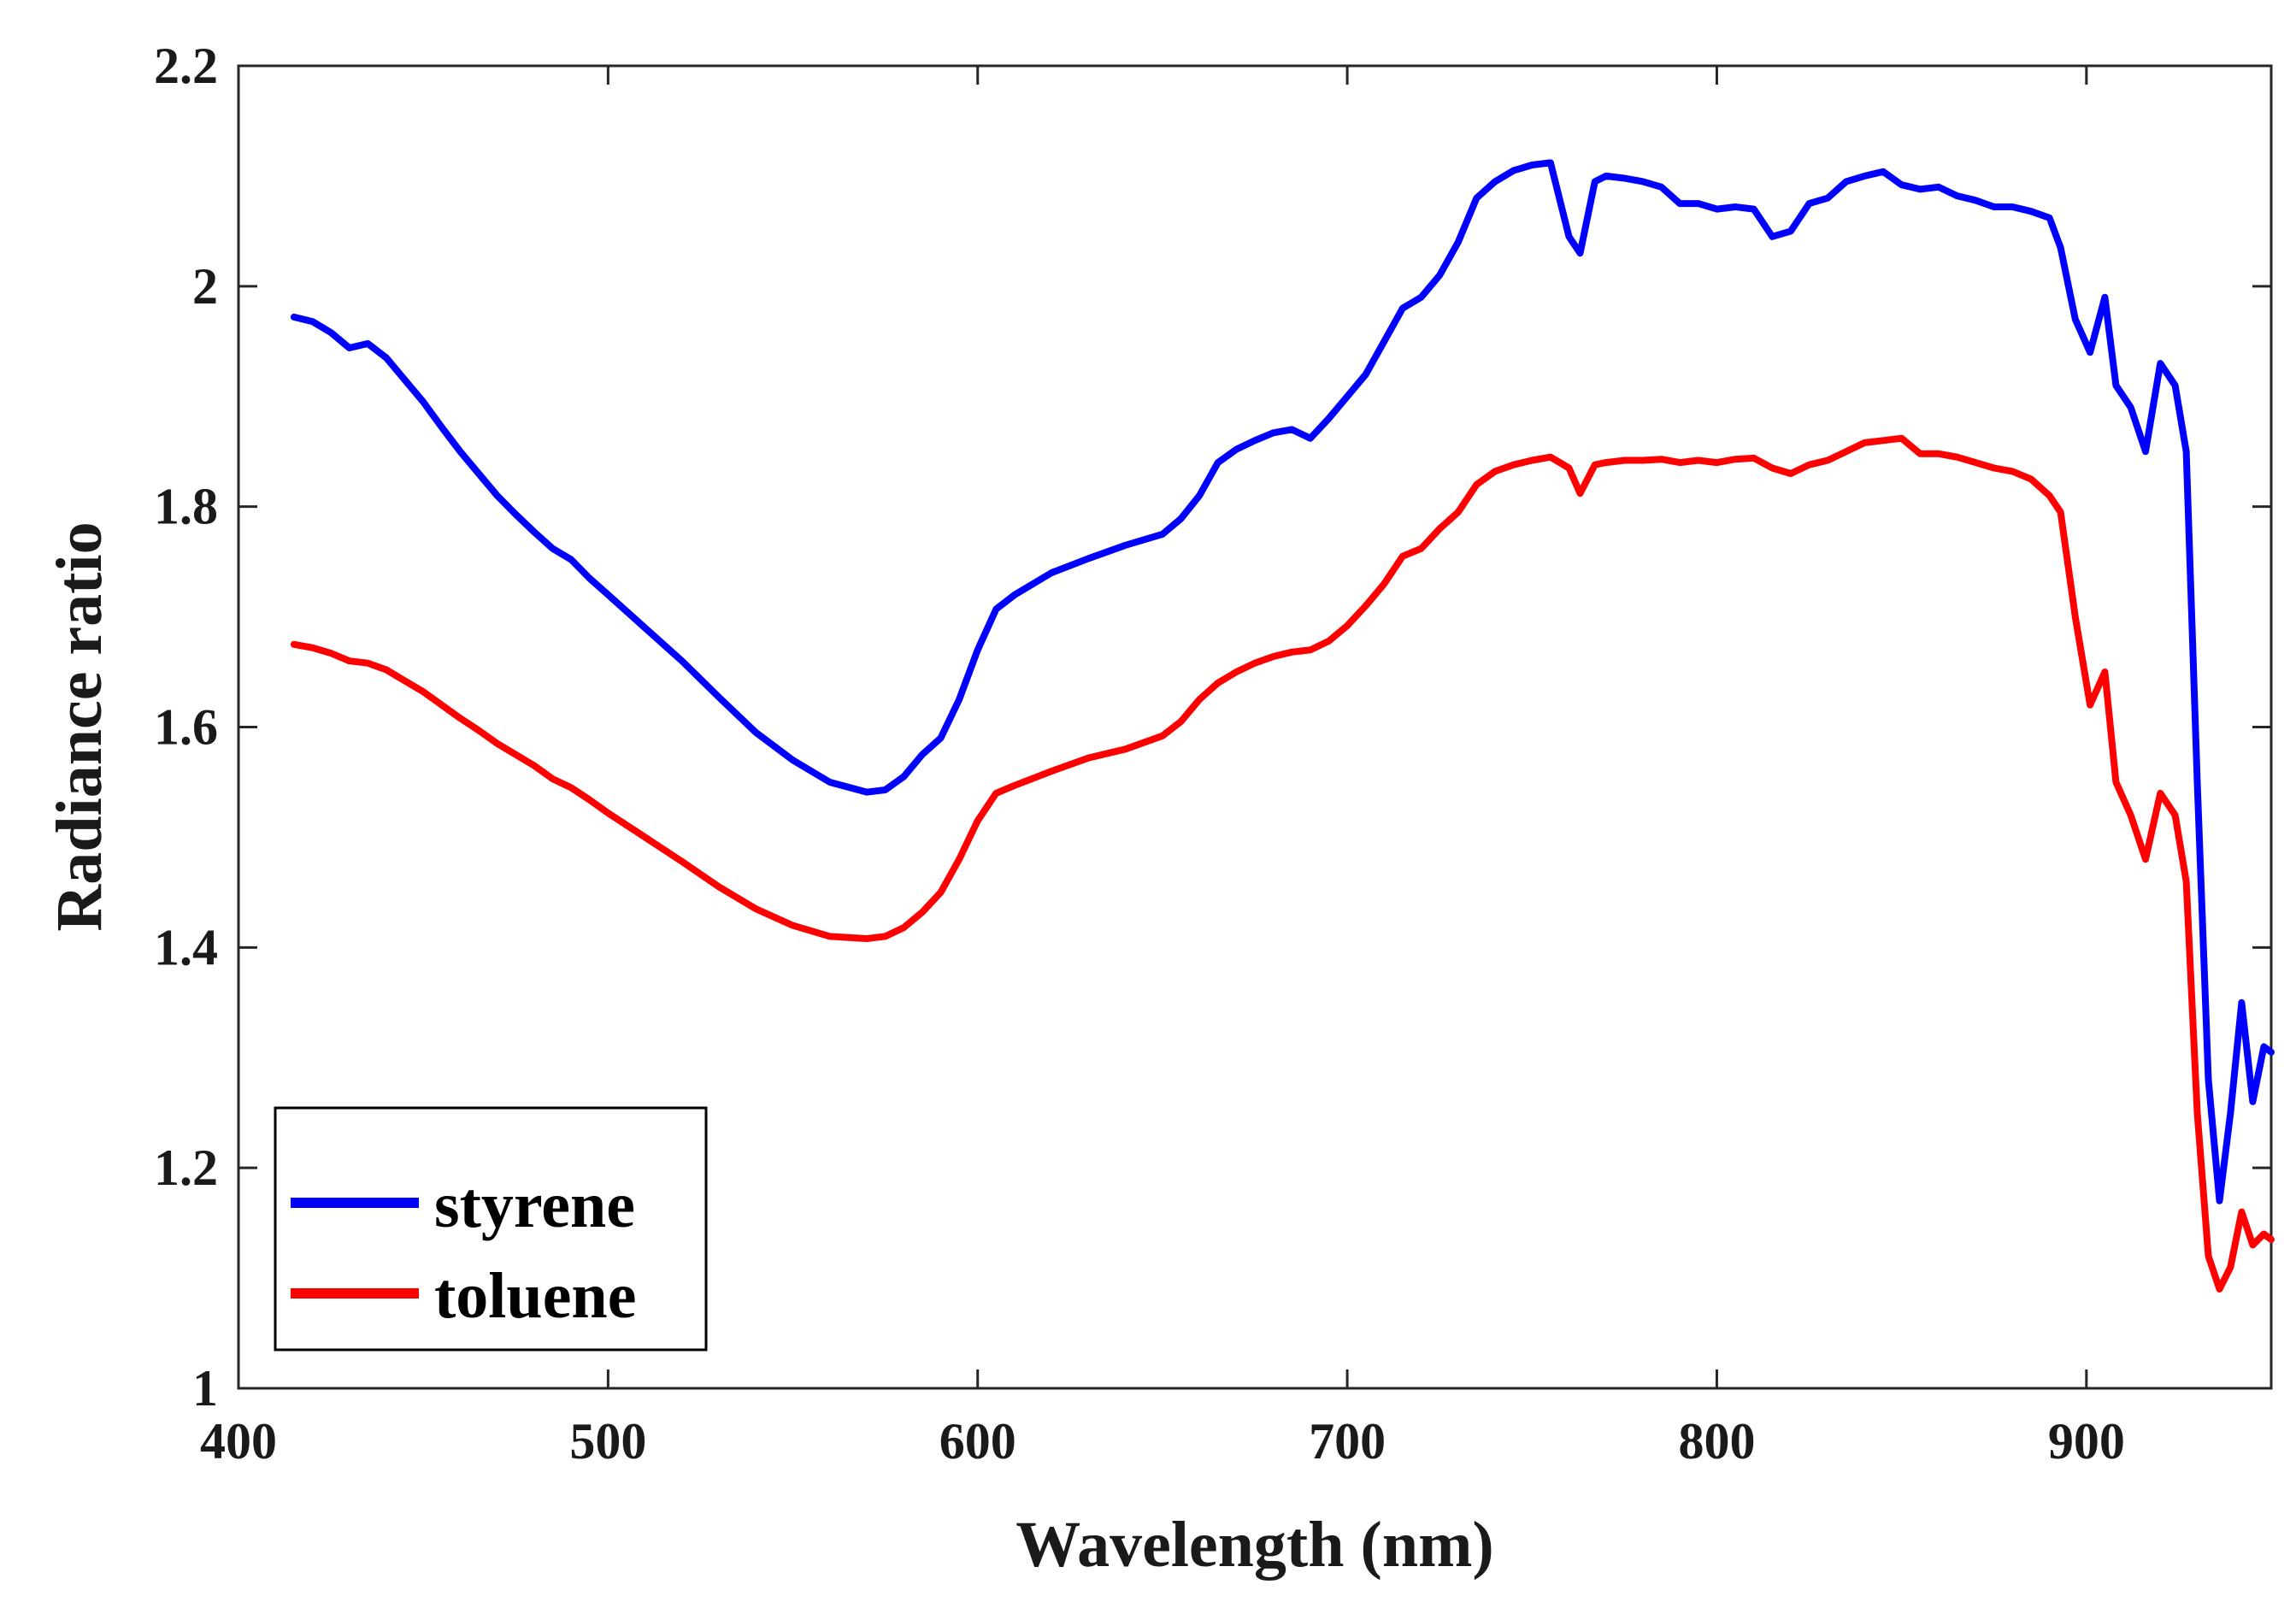 The height and width of the screenshot is (1602, 2296). I want to click on x-tick-label-700: 700, so click(1347, 1441).